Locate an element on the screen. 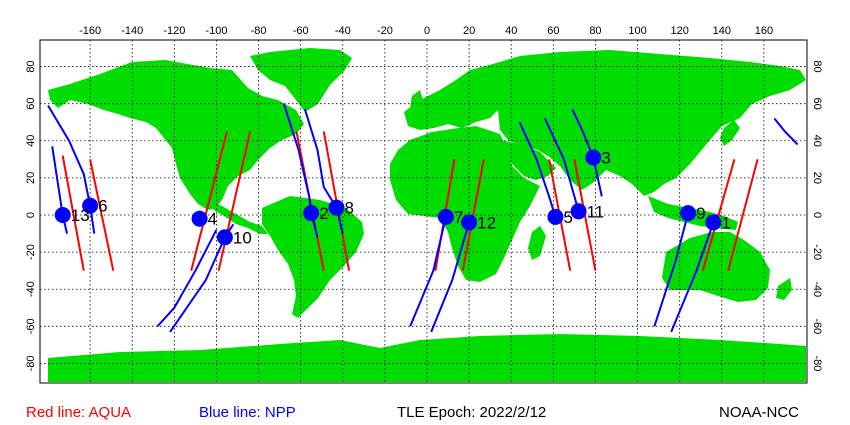 This screenshot has height=425, width=850. lat-tick-label-right: -40 is located at coordinates (817, 289).